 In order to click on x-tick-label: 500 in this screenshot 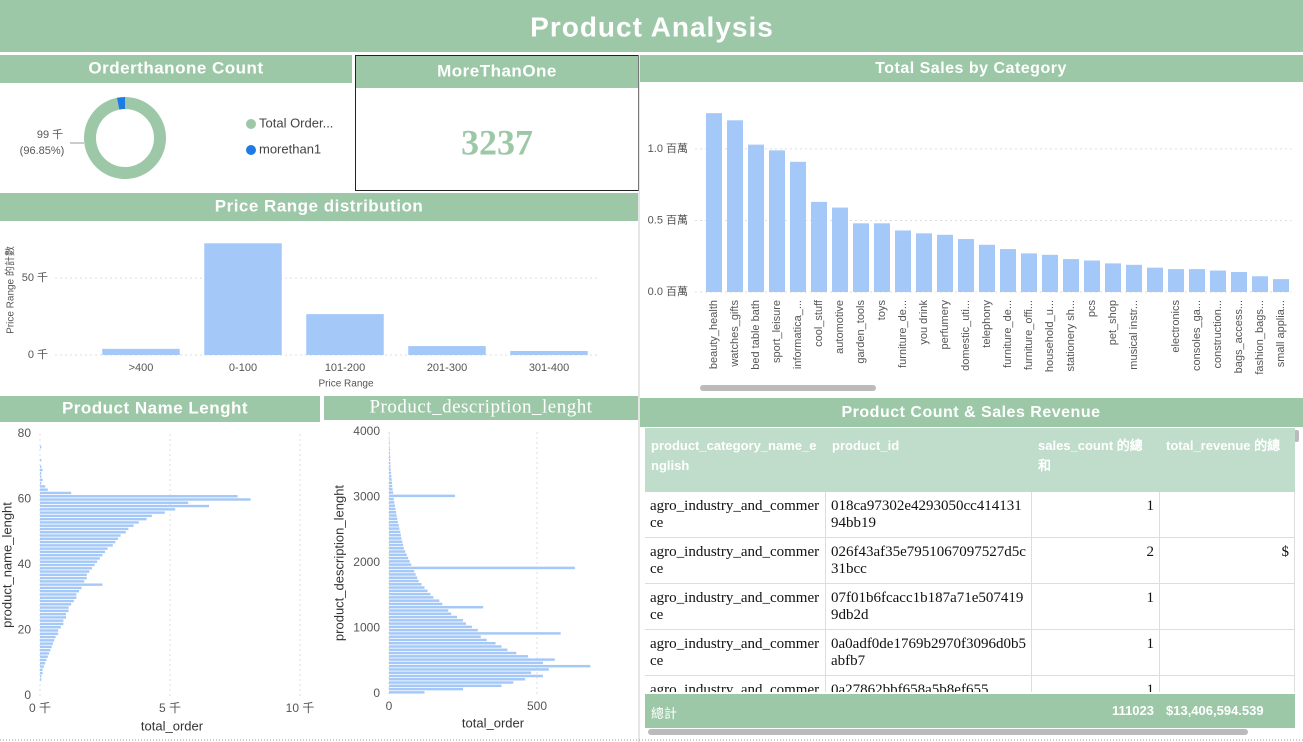, I will do `click(537, 706)`.